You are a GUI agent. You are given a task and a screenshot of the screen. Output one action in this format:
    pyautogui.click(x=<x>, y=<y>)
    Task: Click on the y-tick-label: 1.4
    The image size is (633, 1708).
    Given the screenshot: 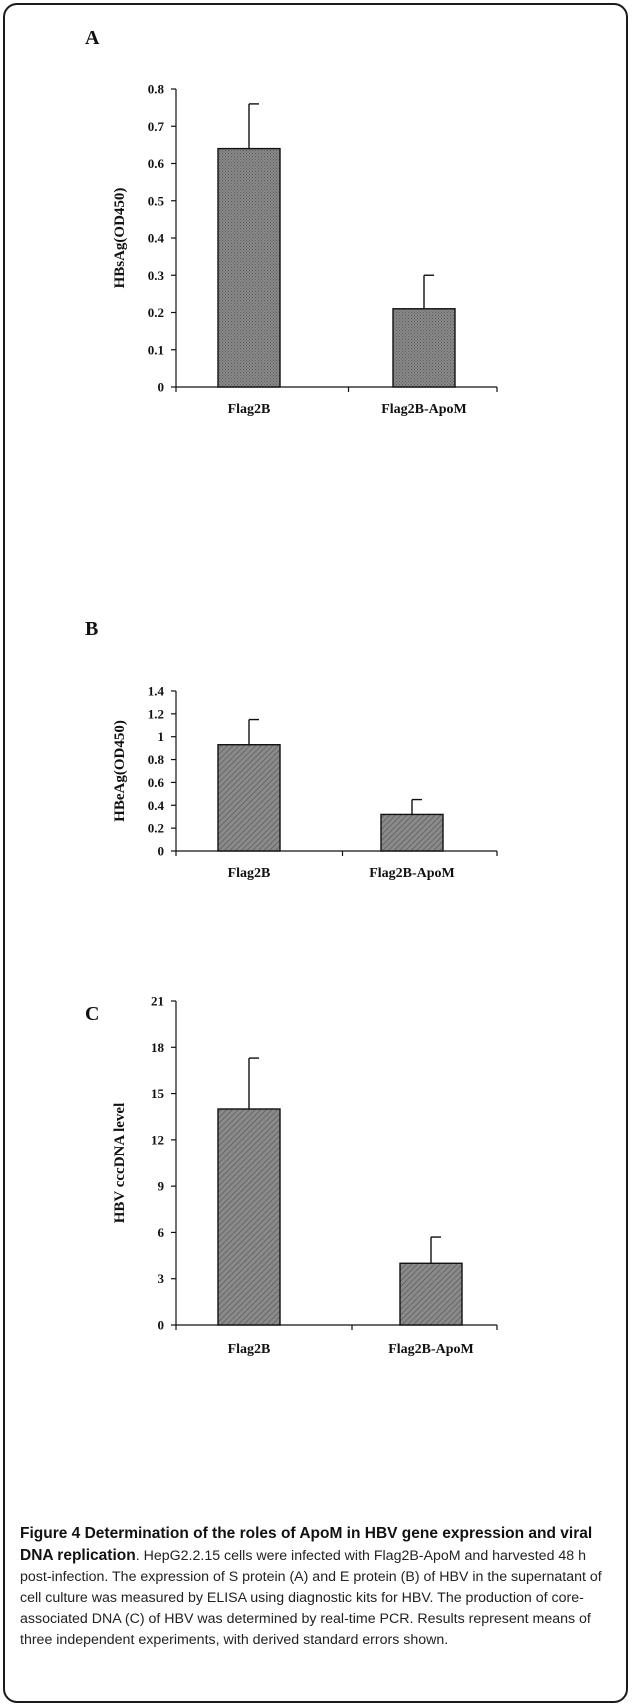 What is the action you would take?
    pyautogui.click(x=156, y=691)
    